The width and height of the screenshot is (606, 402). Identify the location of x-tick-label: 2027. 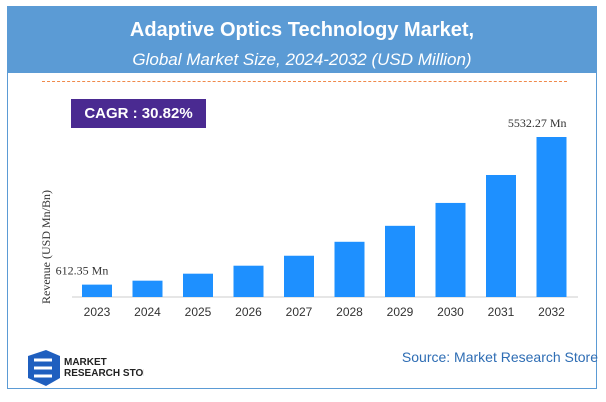
(299, 312).